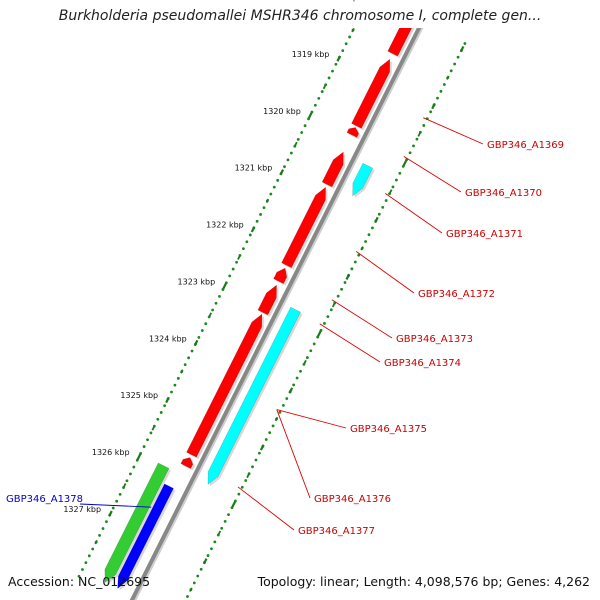  I want to click on gene-label-gbp346_a1371: GBP346_A1371, so click(484, 234).